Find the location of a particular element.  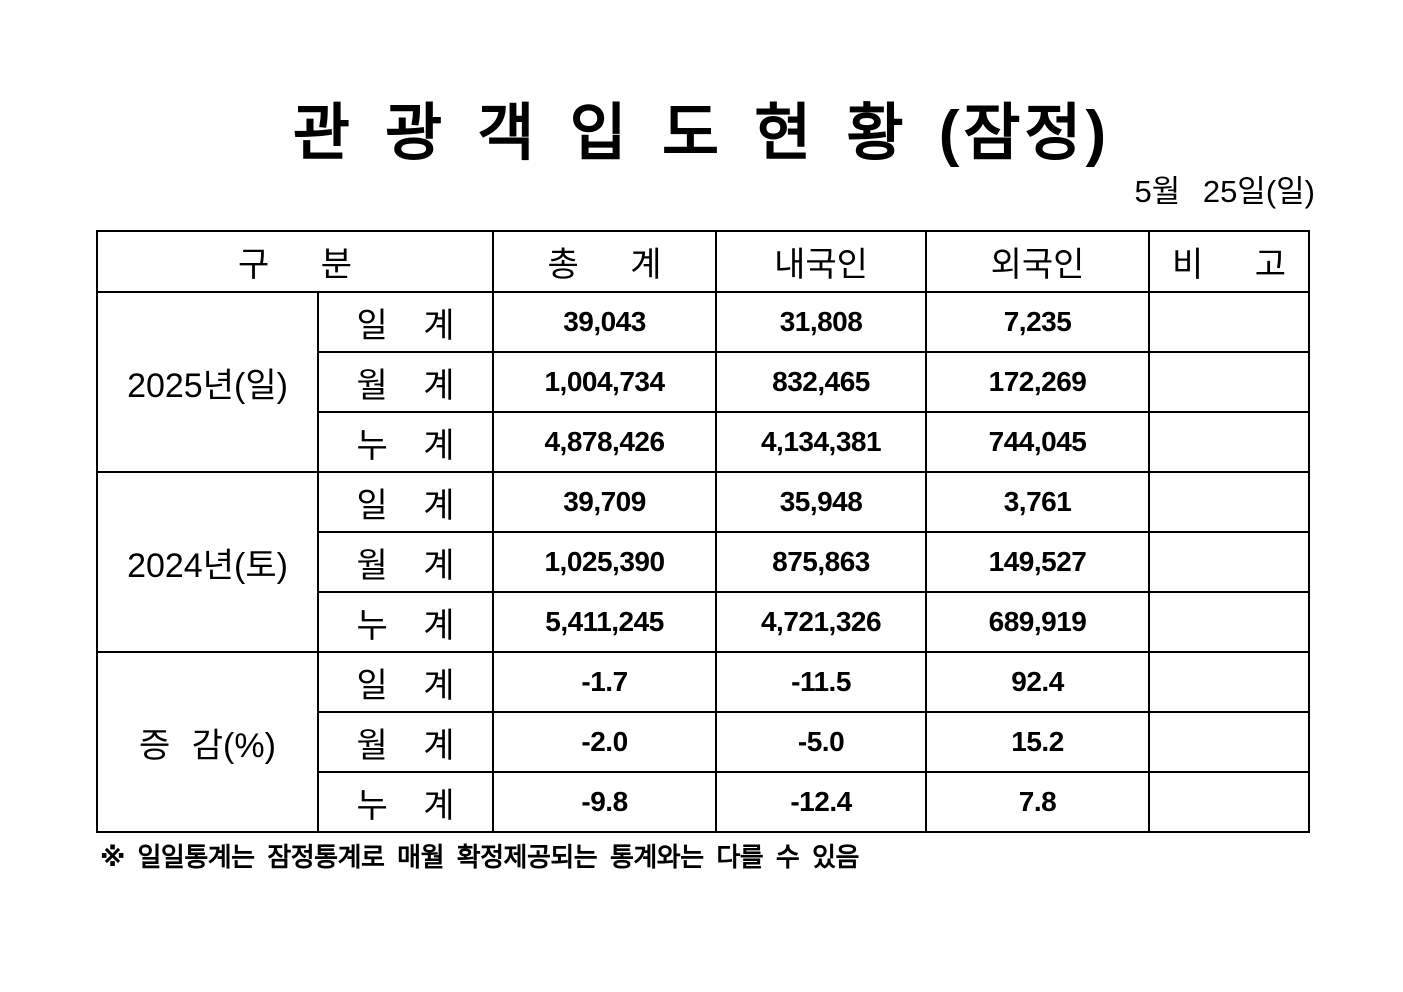

foreign-value: 689,919 is located at coordinates (1038, 622).